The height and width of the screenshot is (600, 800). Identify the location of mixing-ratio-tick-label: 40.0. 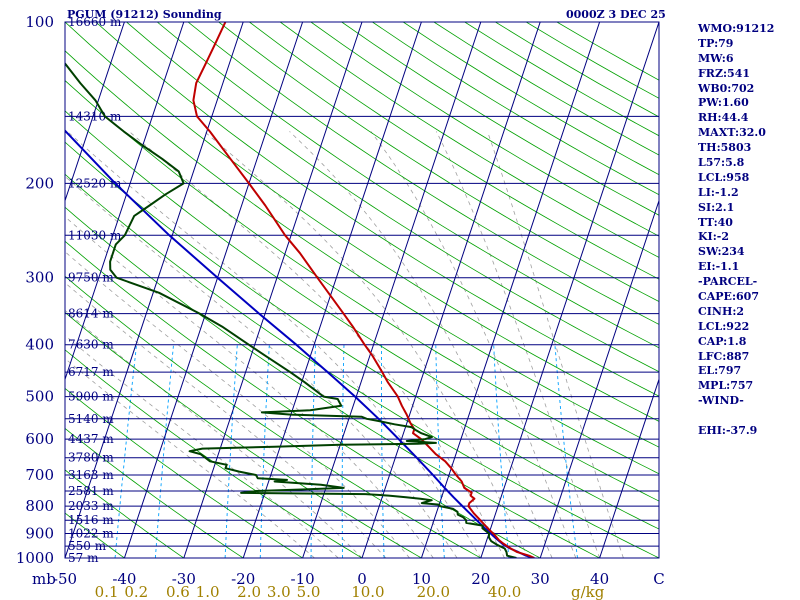
(504, 591).